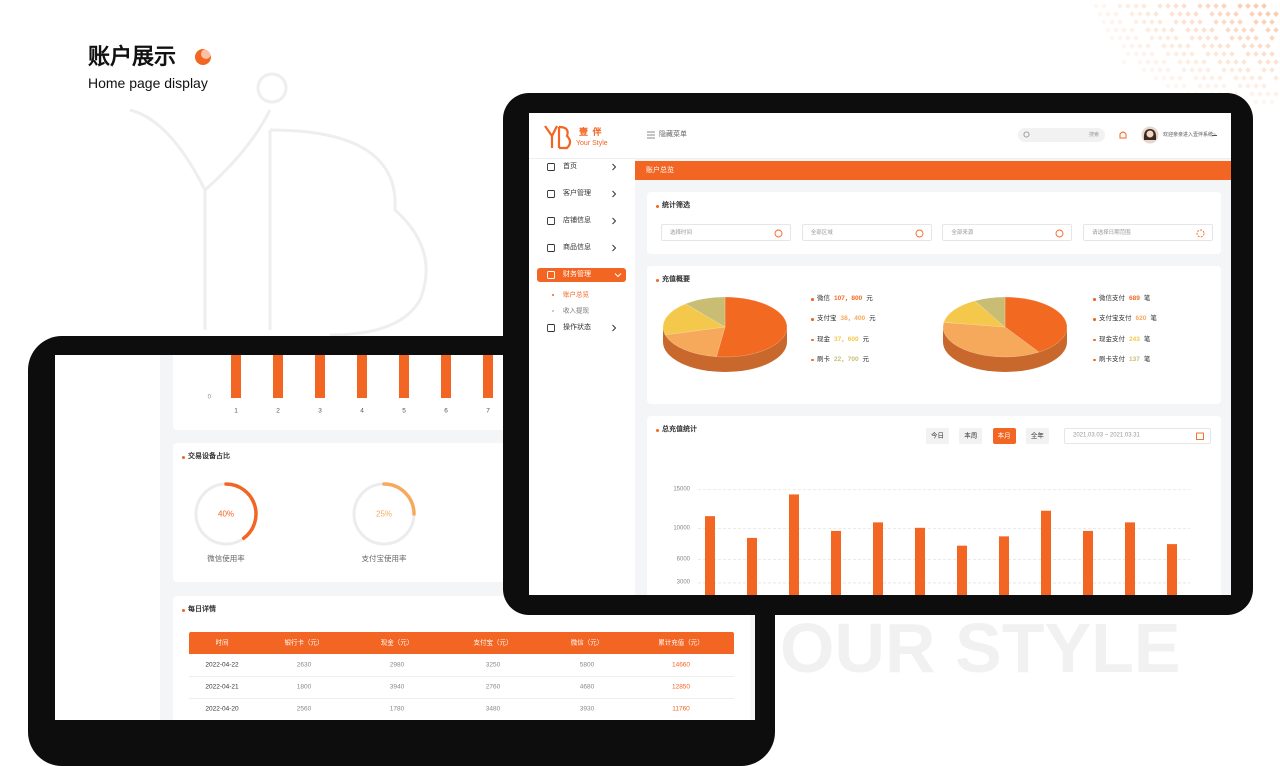 The width and height of the screenshot is (1280, 766). Describe the element at coordinates (493, 709) in the screenshot. I see `table-cell: 3480` at that location.